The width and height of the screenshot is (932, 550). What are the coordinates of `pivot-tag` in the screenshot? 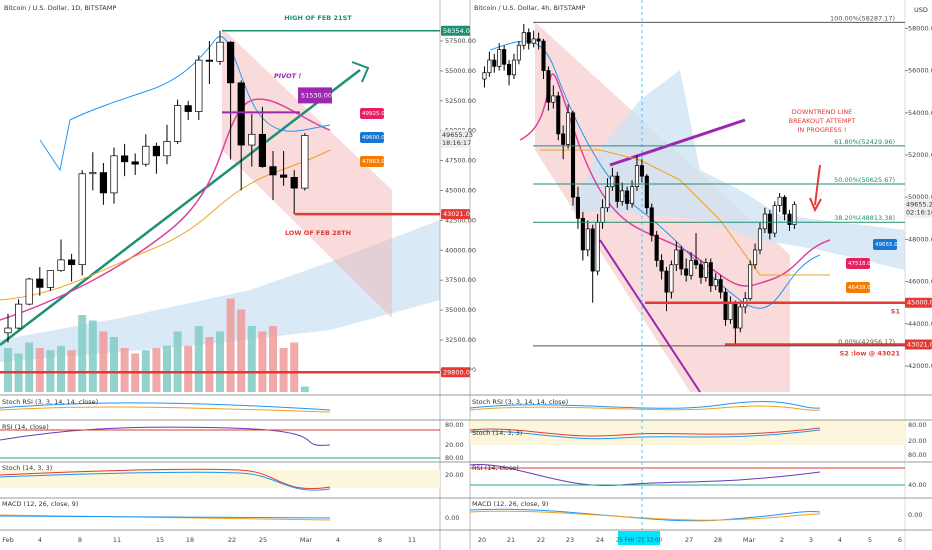 It's located at (315, 95).